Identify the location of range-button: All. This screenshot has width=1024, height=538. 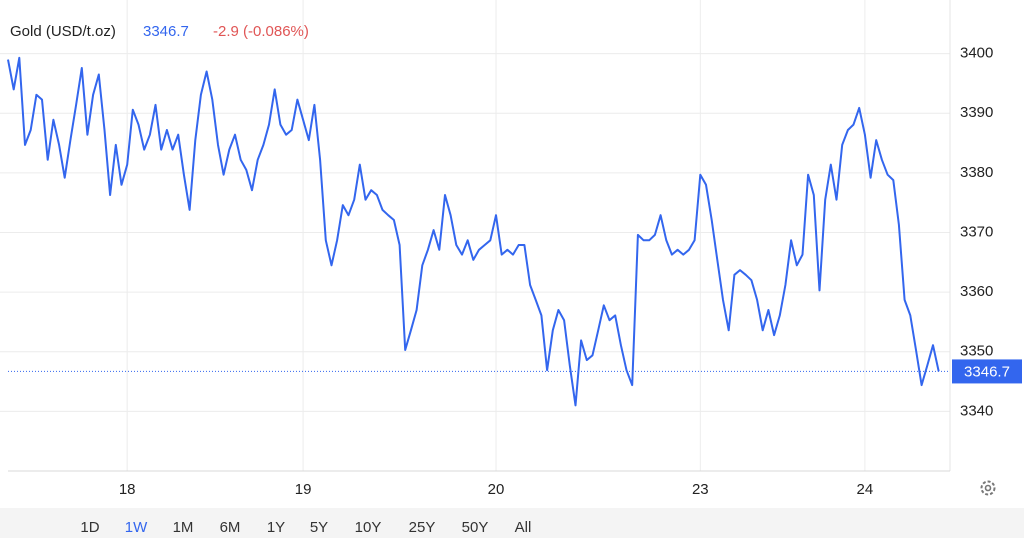
(523, 527).